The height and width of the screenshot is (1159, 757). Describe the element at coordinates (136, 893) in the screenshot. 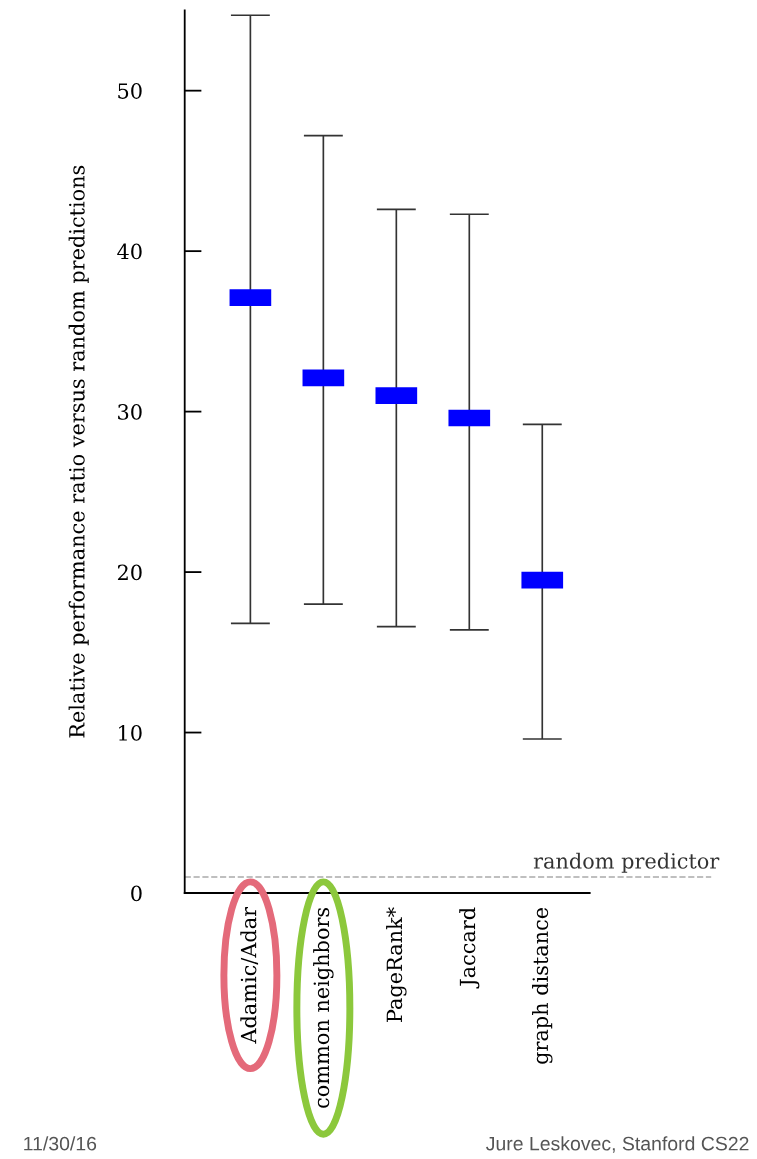

I see `y-tick-label: 0` at that location.